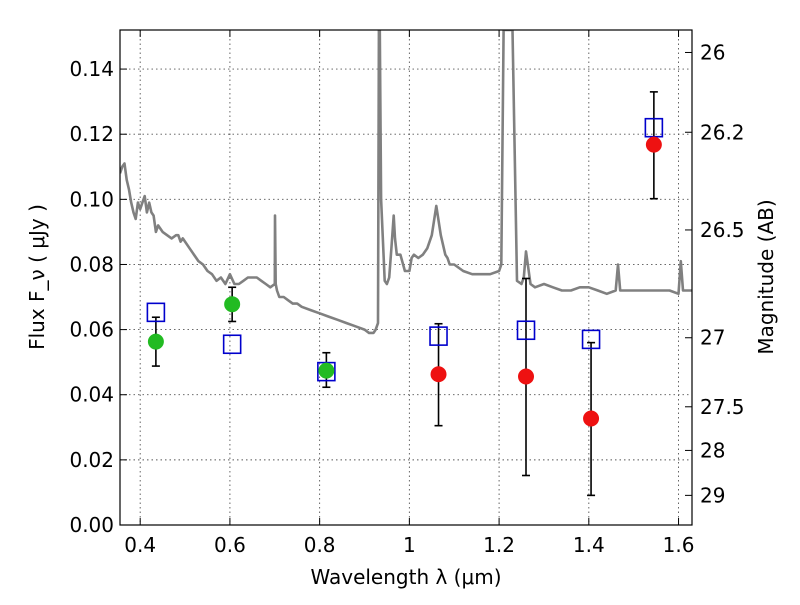 Image resolution: width=800 pixels, height=605 pixels. What do you see at coordinates (405, 577) in the screenshot?
I see `x-axis-label: Wavelength λ (μm)` at bounding box center [405, 577].